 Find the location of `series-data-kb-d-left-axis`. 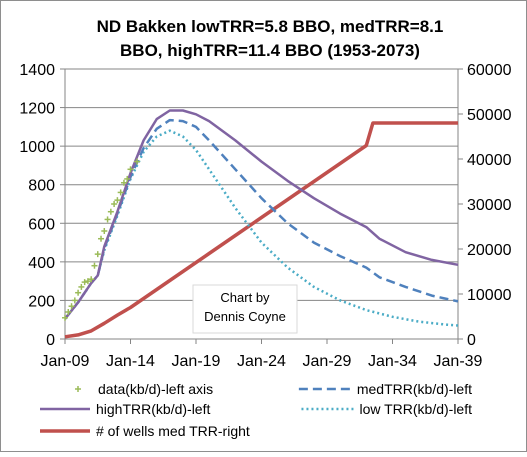

series-data-kb-d-left-axis is located at coordinates (101, 239).